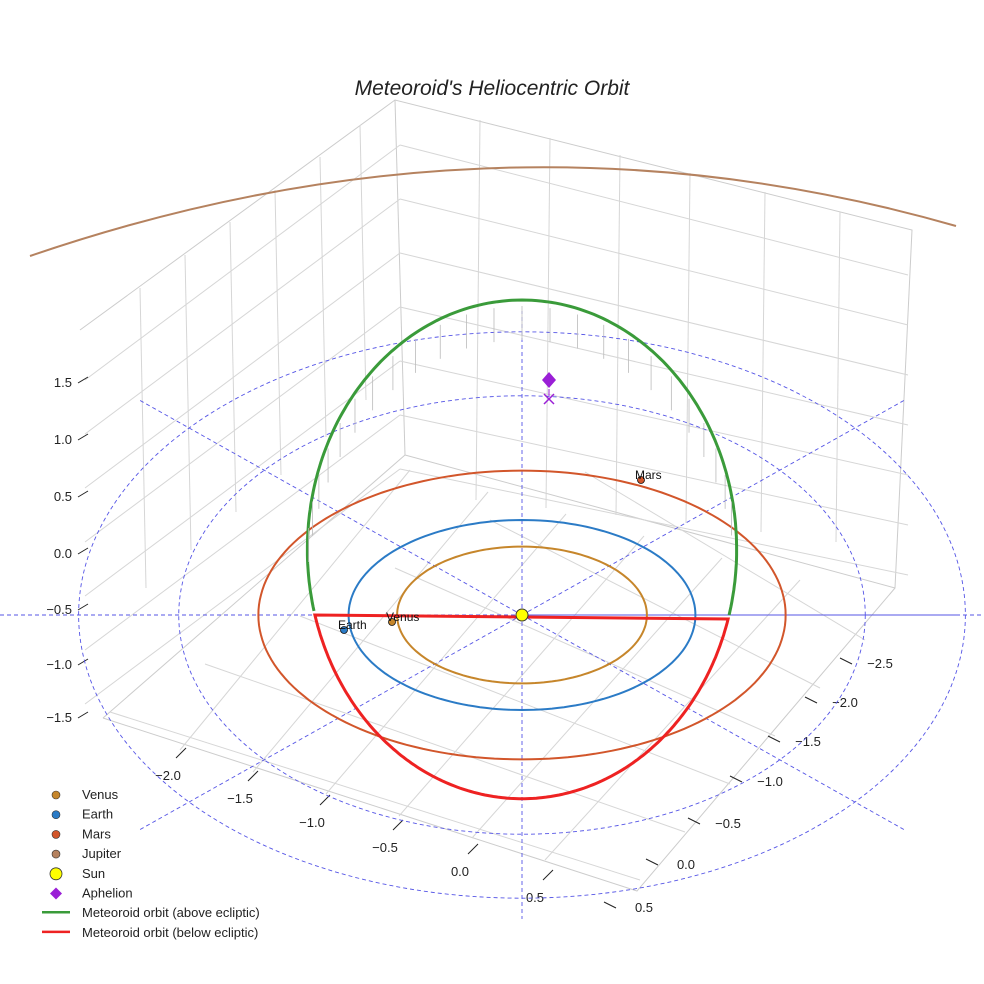 This screenshot has width=984, height=984. I want to click on legend-label: Aphelion, so click(107, 893).